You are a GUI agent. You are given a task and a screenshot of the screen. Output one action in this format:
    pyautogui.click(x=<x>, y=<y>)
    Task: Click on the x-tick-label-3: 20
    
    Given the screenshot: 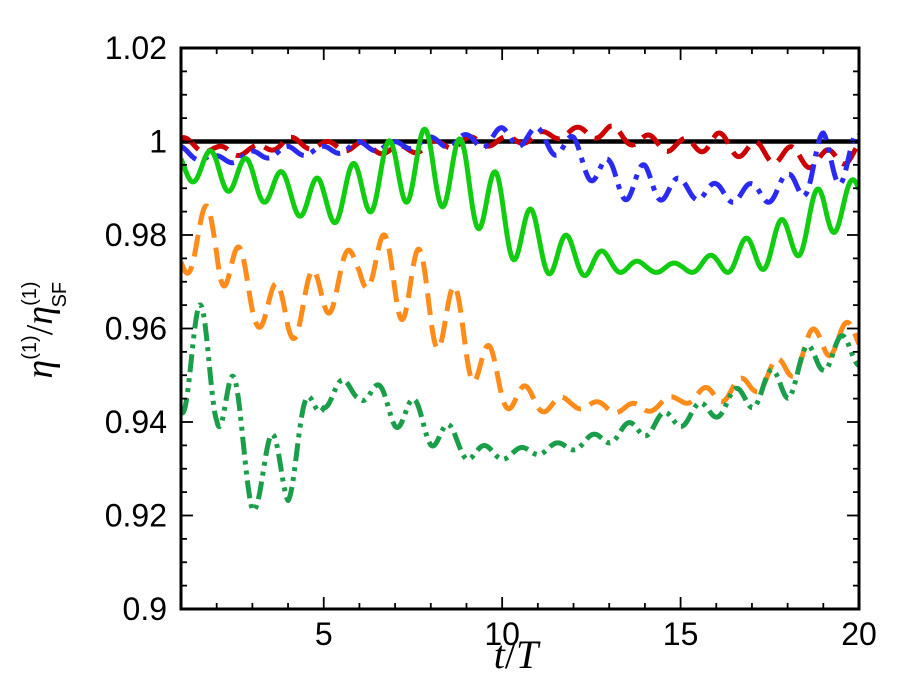 What is the action you would take?
    pyautogui.click(x=859, y=634)
    